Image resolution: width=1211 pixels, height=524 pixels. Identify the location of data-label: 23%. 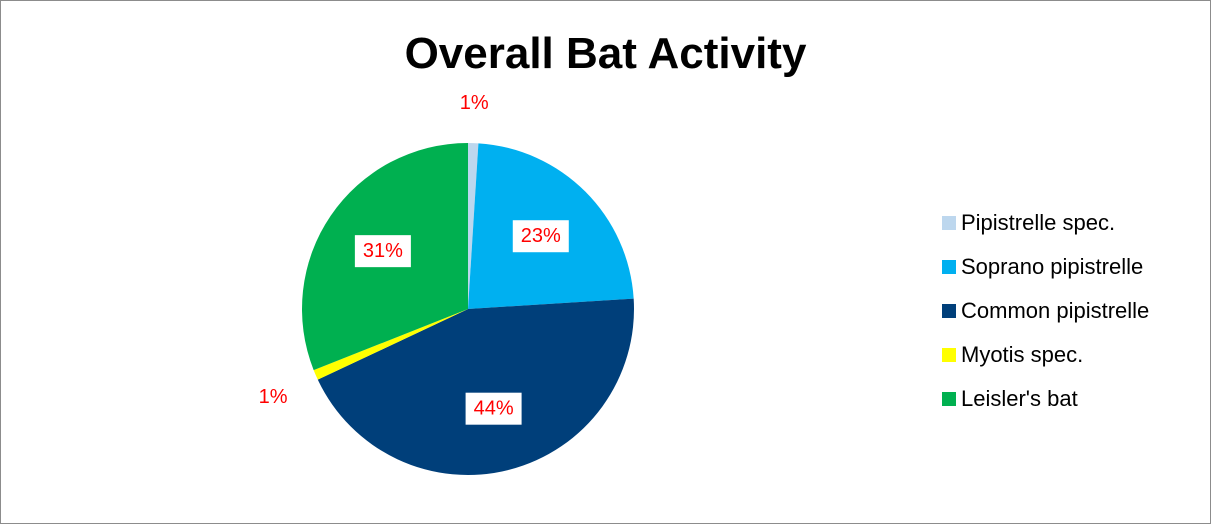
(541, 236).